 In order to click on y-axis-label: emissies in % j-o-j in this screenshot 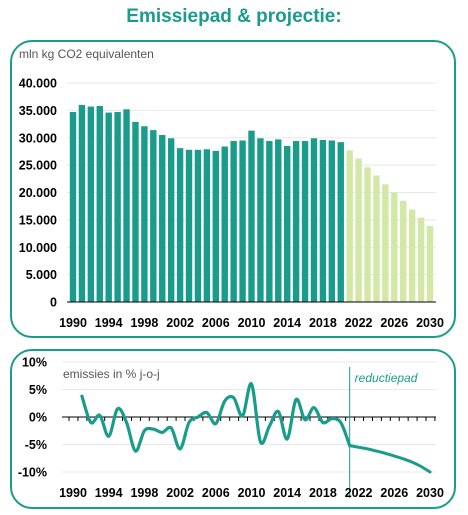, I will do `click(111, 374)`.